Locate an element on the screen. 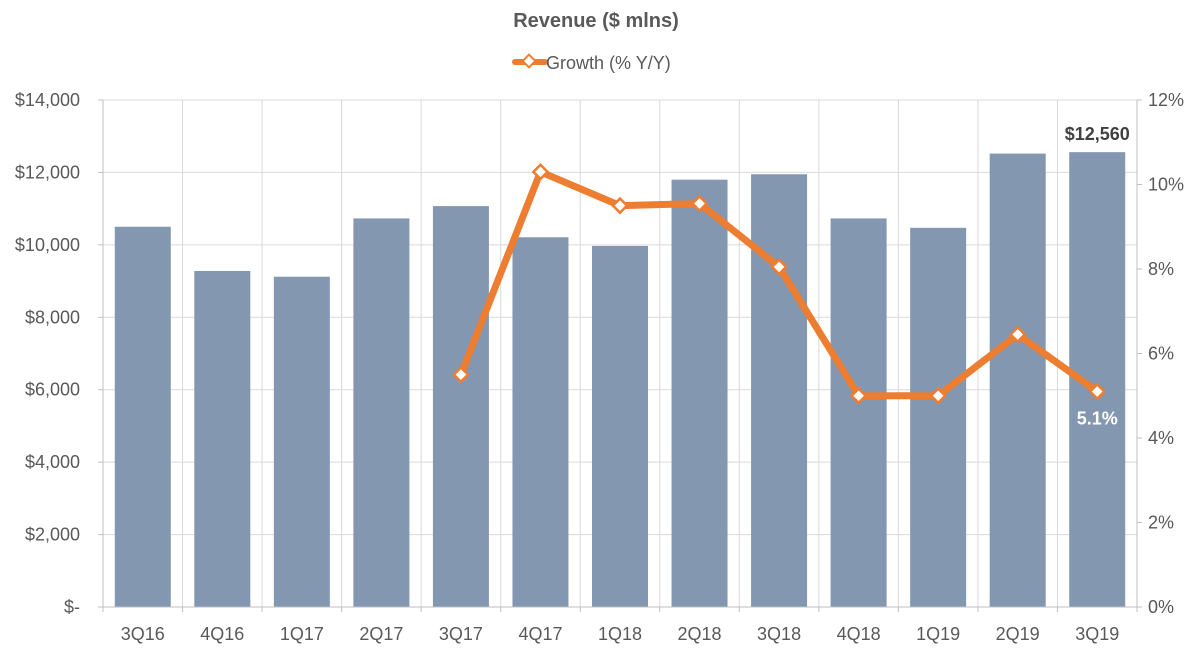 Image resolution: width=1193 pixels, height=659 pixels. left-axis-tick-label: $- is located at coordinates (72, 607).